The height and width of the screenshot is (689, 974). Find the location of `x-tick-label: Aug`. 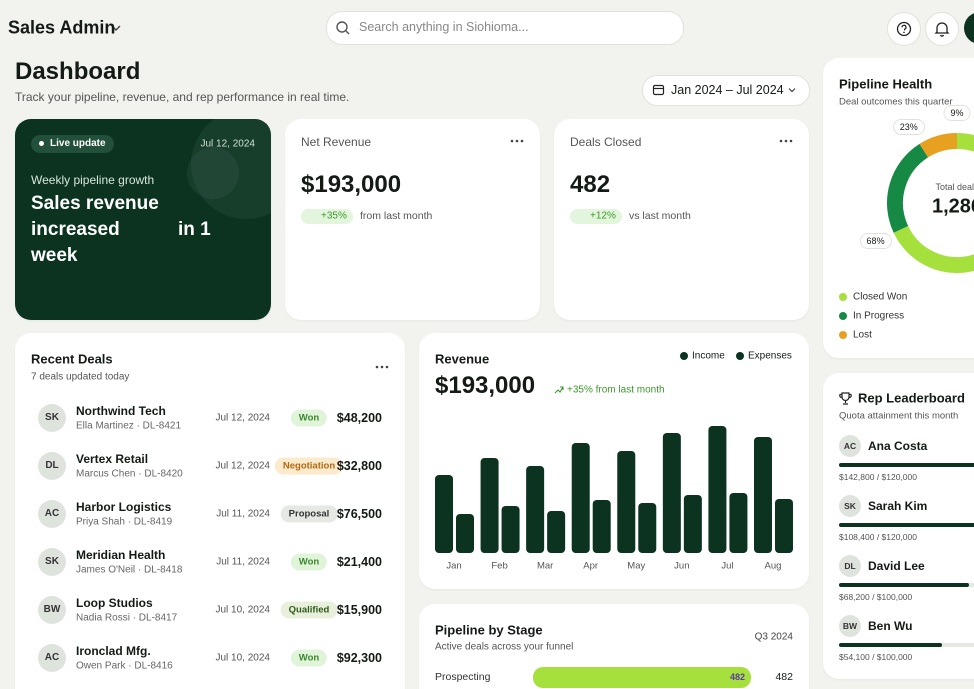

x-tick-label: Aug is located at coordinates (773, 566).